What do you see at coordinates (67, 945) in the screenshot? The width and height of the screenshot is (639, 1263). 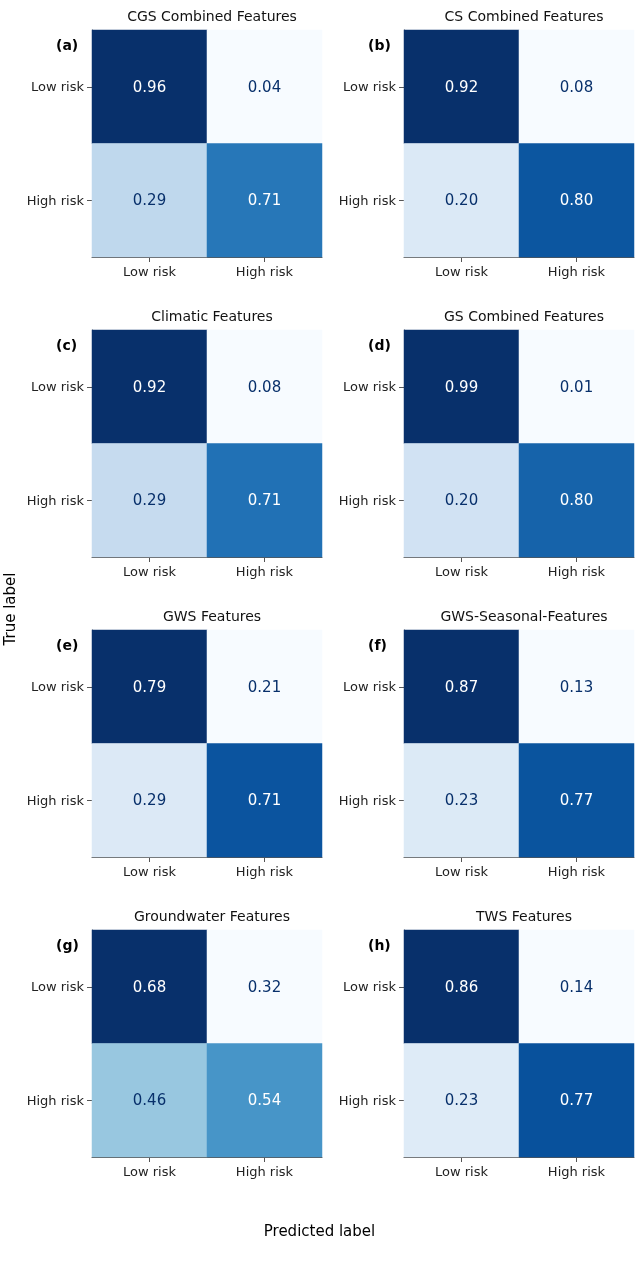 I see `text: (g)` at bounding box center [67, 945].